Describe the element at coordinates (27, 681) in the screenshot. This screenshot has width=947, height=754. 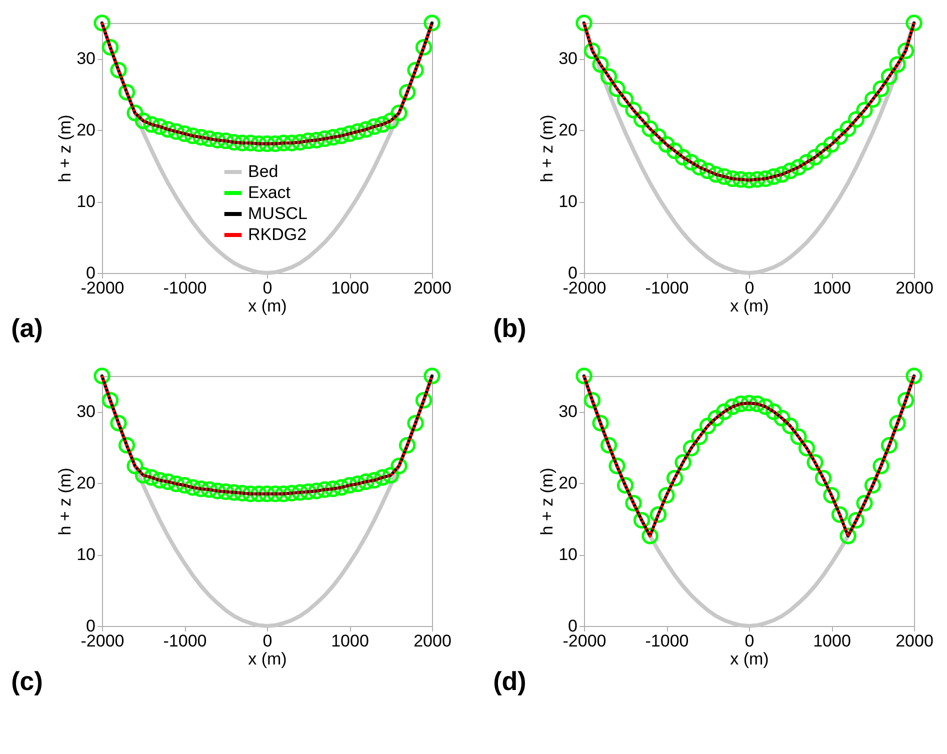
I see `text: (c)` at that location.